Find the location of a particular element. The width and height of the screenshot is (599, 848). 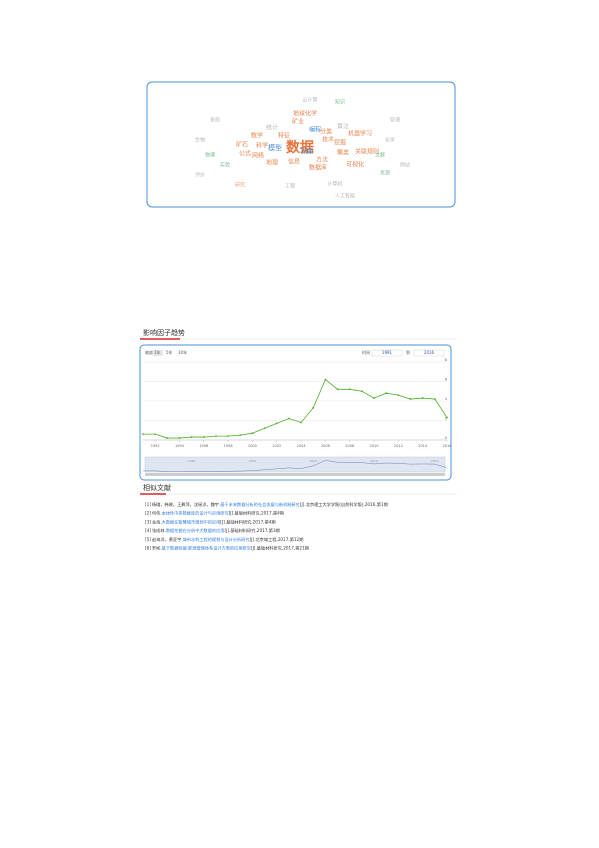

reference-title: 数据挖掘在分析中大数据的应用 is located at coordinates (195, 530).